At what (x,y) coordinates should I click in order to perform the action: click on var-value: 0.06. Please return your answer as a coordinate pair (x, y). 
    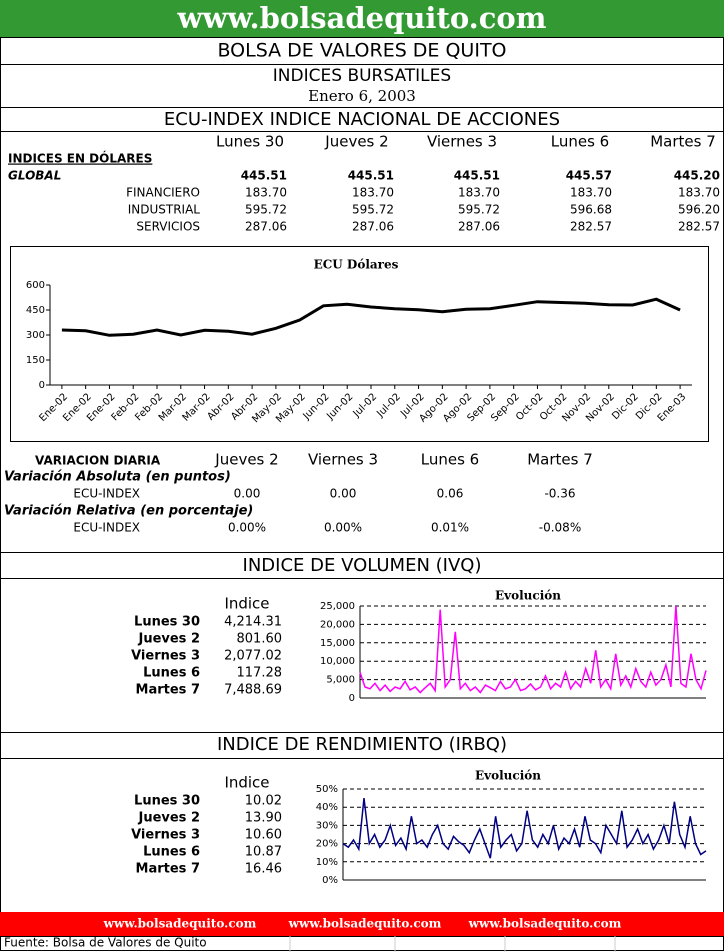
    Looking at the image, I should click on (450, 494).